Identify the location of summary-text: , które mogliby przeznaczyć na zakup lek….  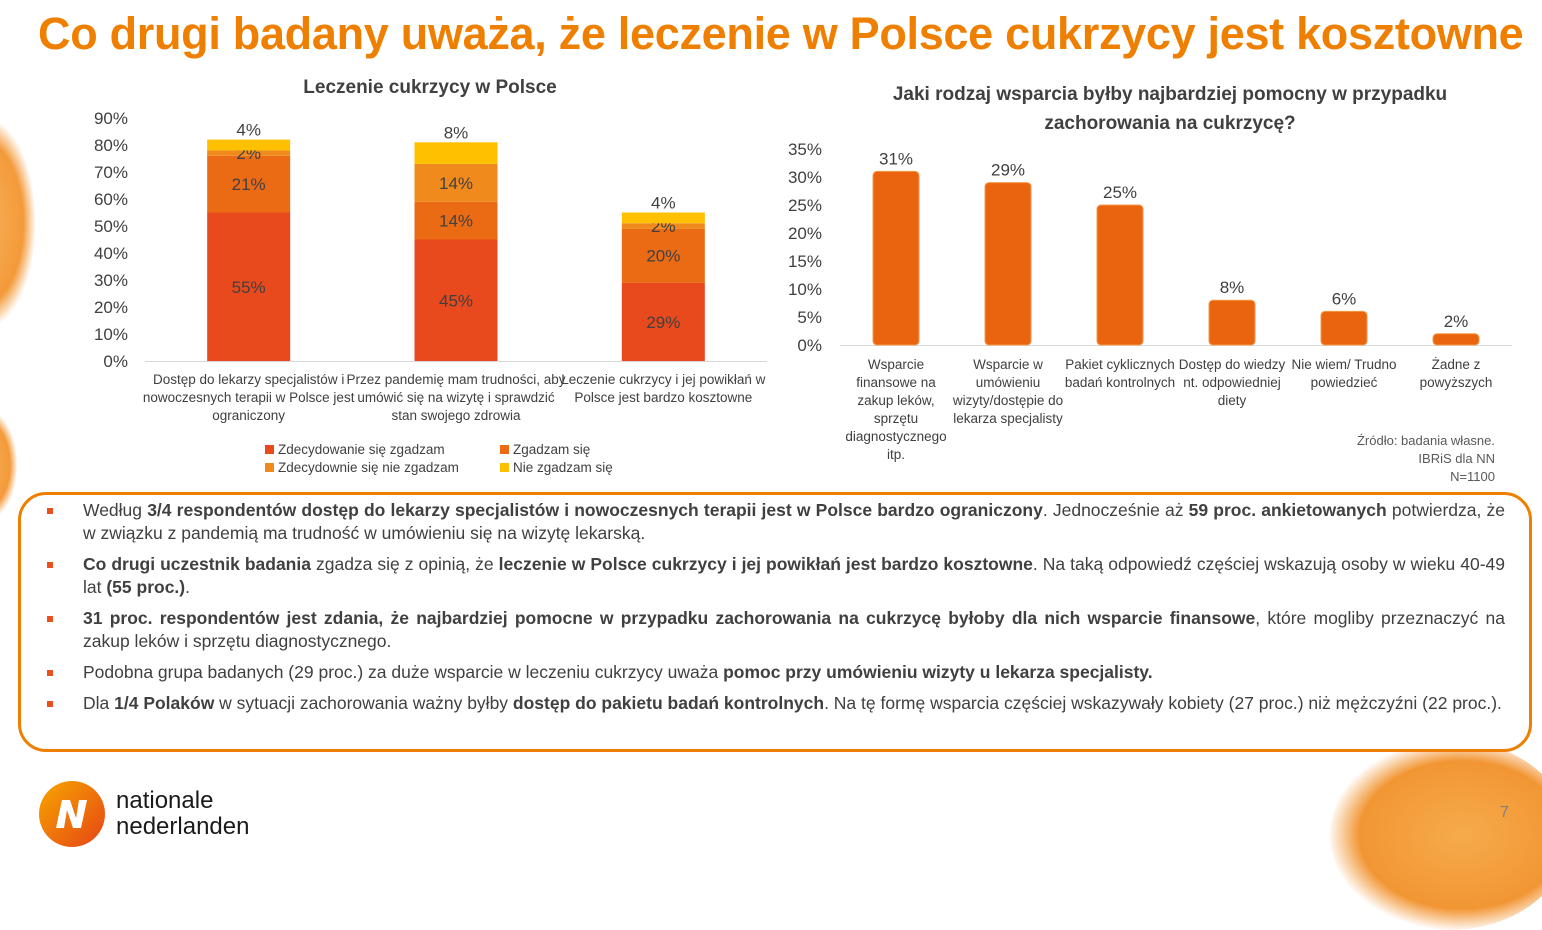
(794, 629).